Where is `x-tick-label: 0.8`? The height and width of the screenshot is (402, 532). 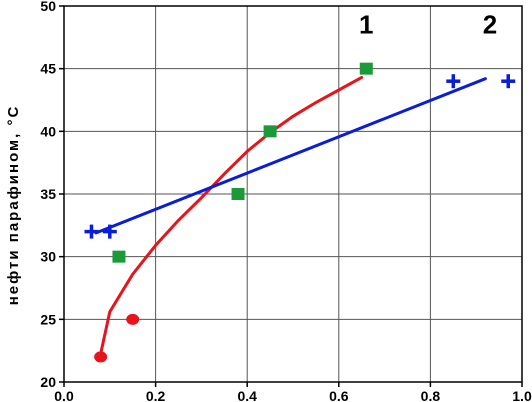
x-tick-label: 0.8 is located at coordinates (431, 395).